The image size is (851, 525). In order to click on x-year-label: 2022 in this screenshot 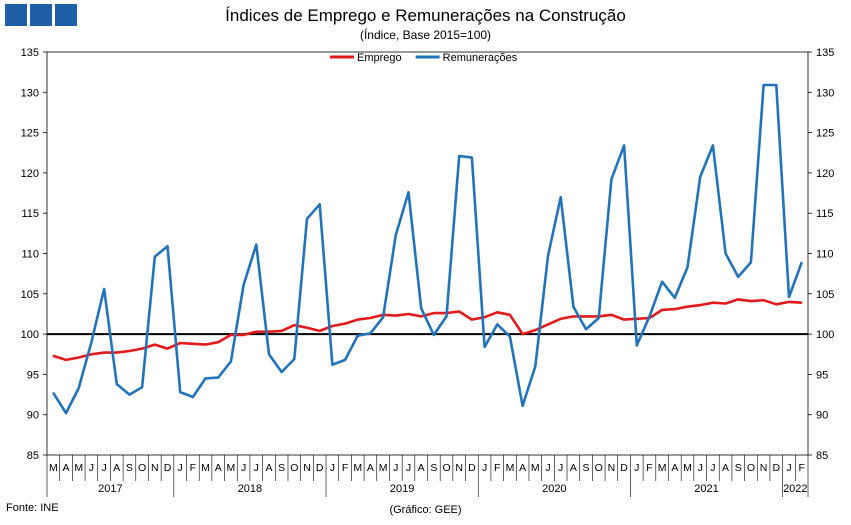, I will do `click(795, 489)`.